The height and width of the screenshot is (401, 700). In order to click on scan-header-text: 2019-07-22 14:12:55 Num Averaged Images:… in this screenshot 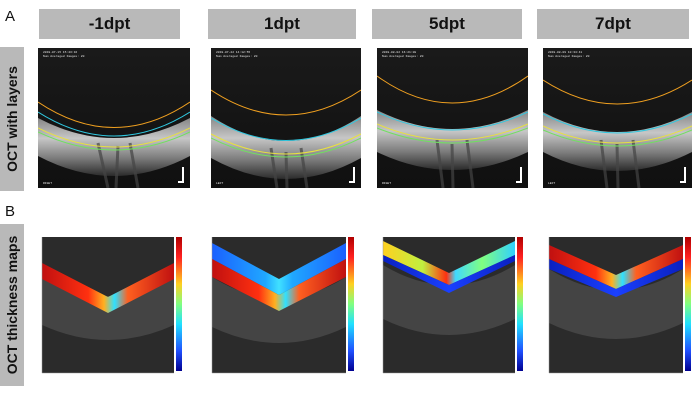, I will do `click(237, 54)`.